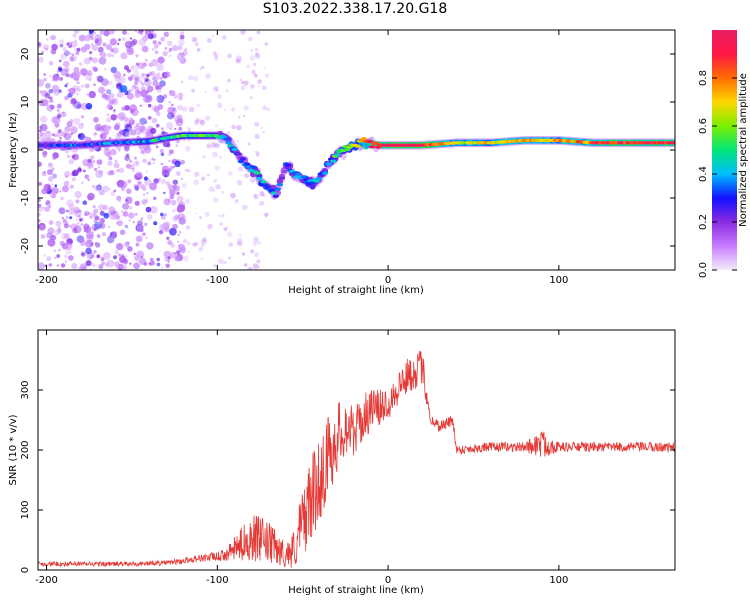  I want to click on colorbar-label: Normalized spectral amplitude, so click(743, 150).